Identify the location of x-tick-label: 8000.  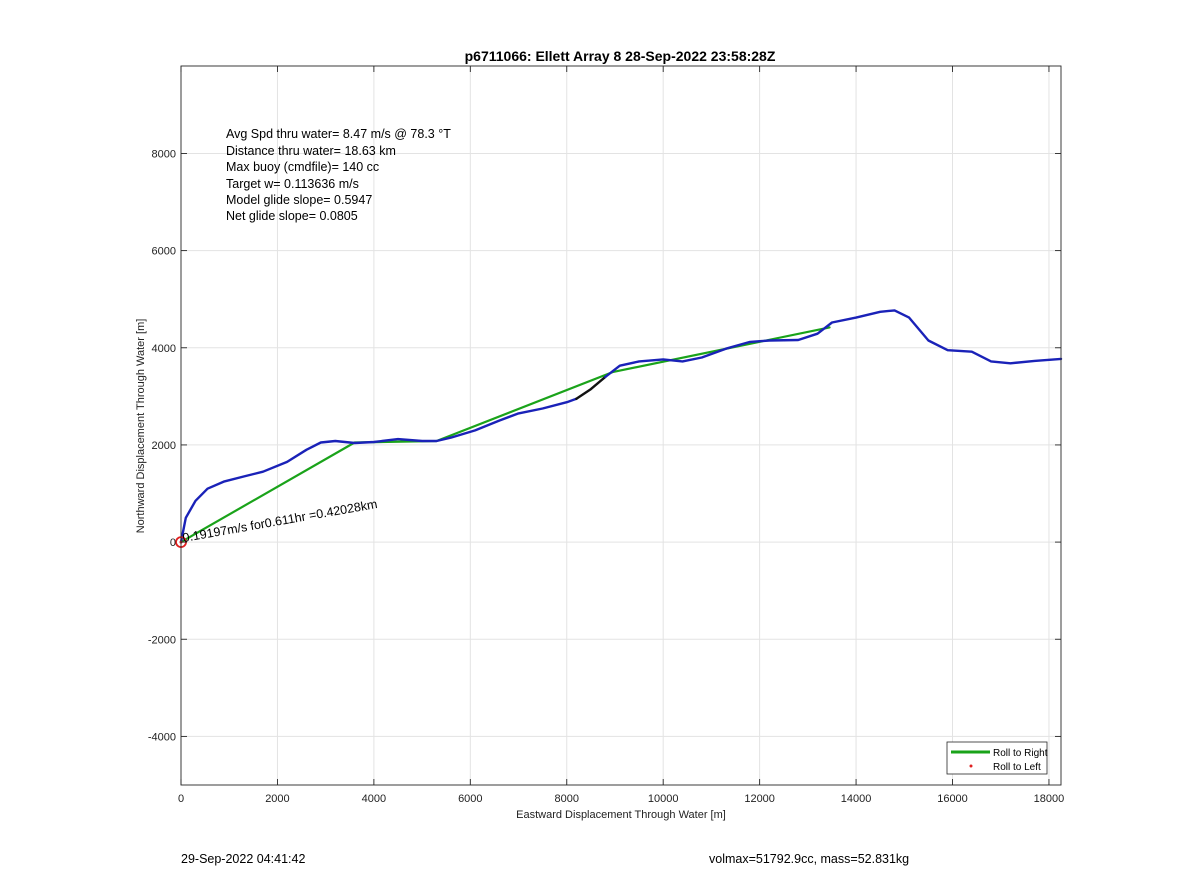
(567, 799).